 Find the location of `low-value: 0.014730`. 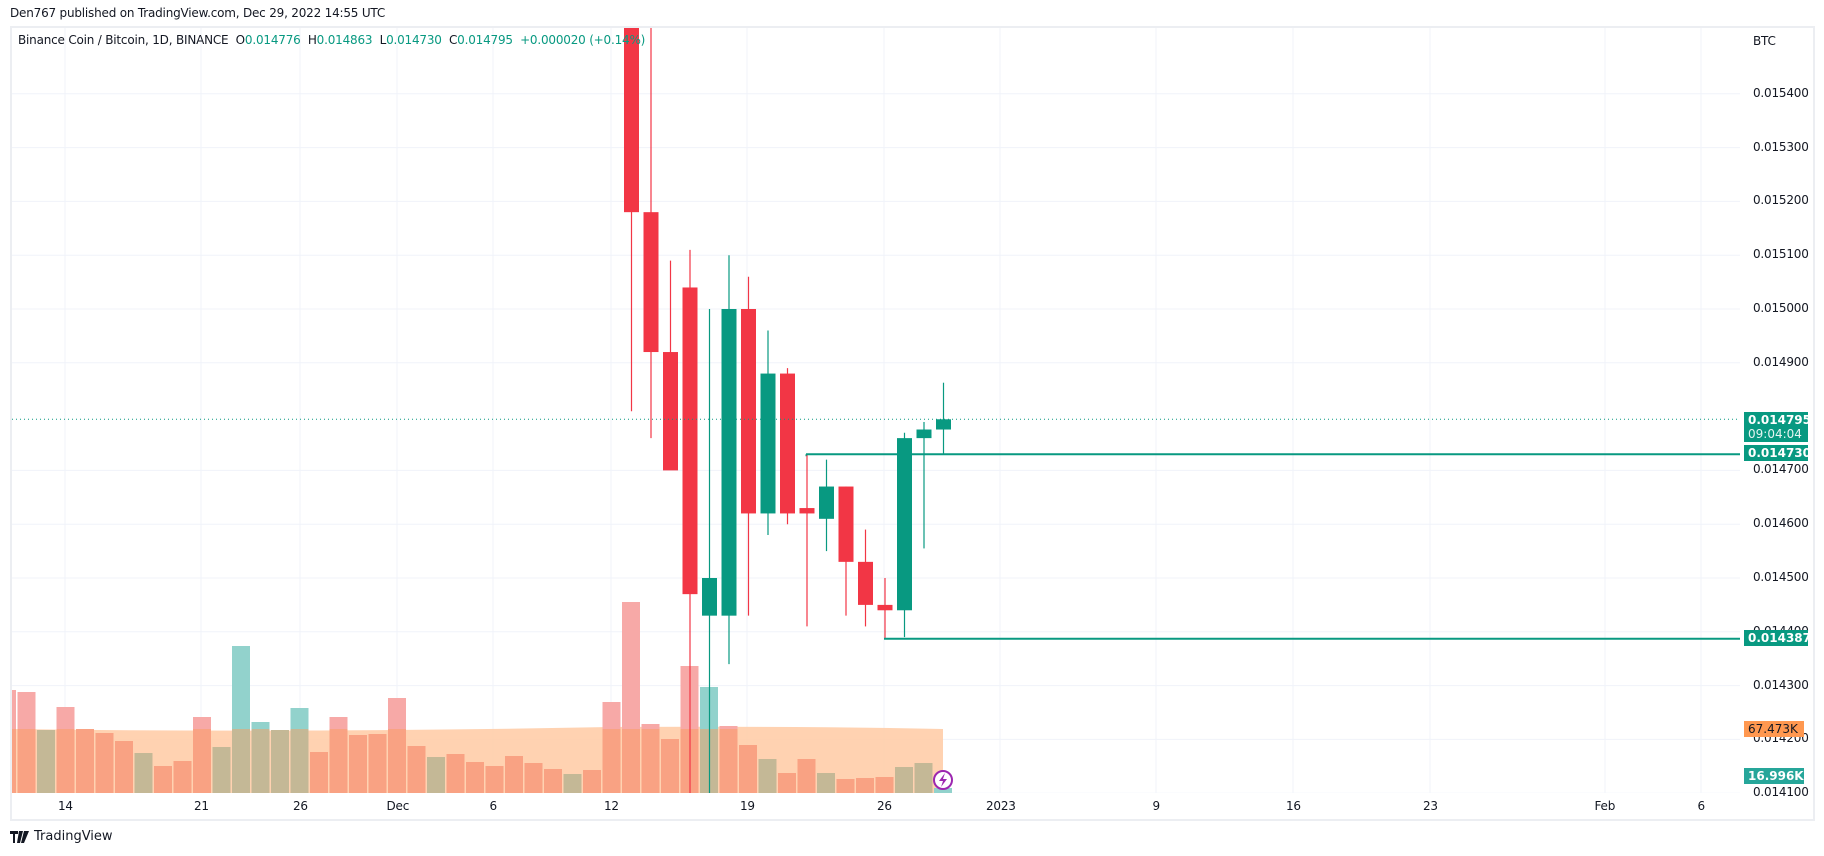

low-value: 0.014730 is located at coordinates (414, 40).